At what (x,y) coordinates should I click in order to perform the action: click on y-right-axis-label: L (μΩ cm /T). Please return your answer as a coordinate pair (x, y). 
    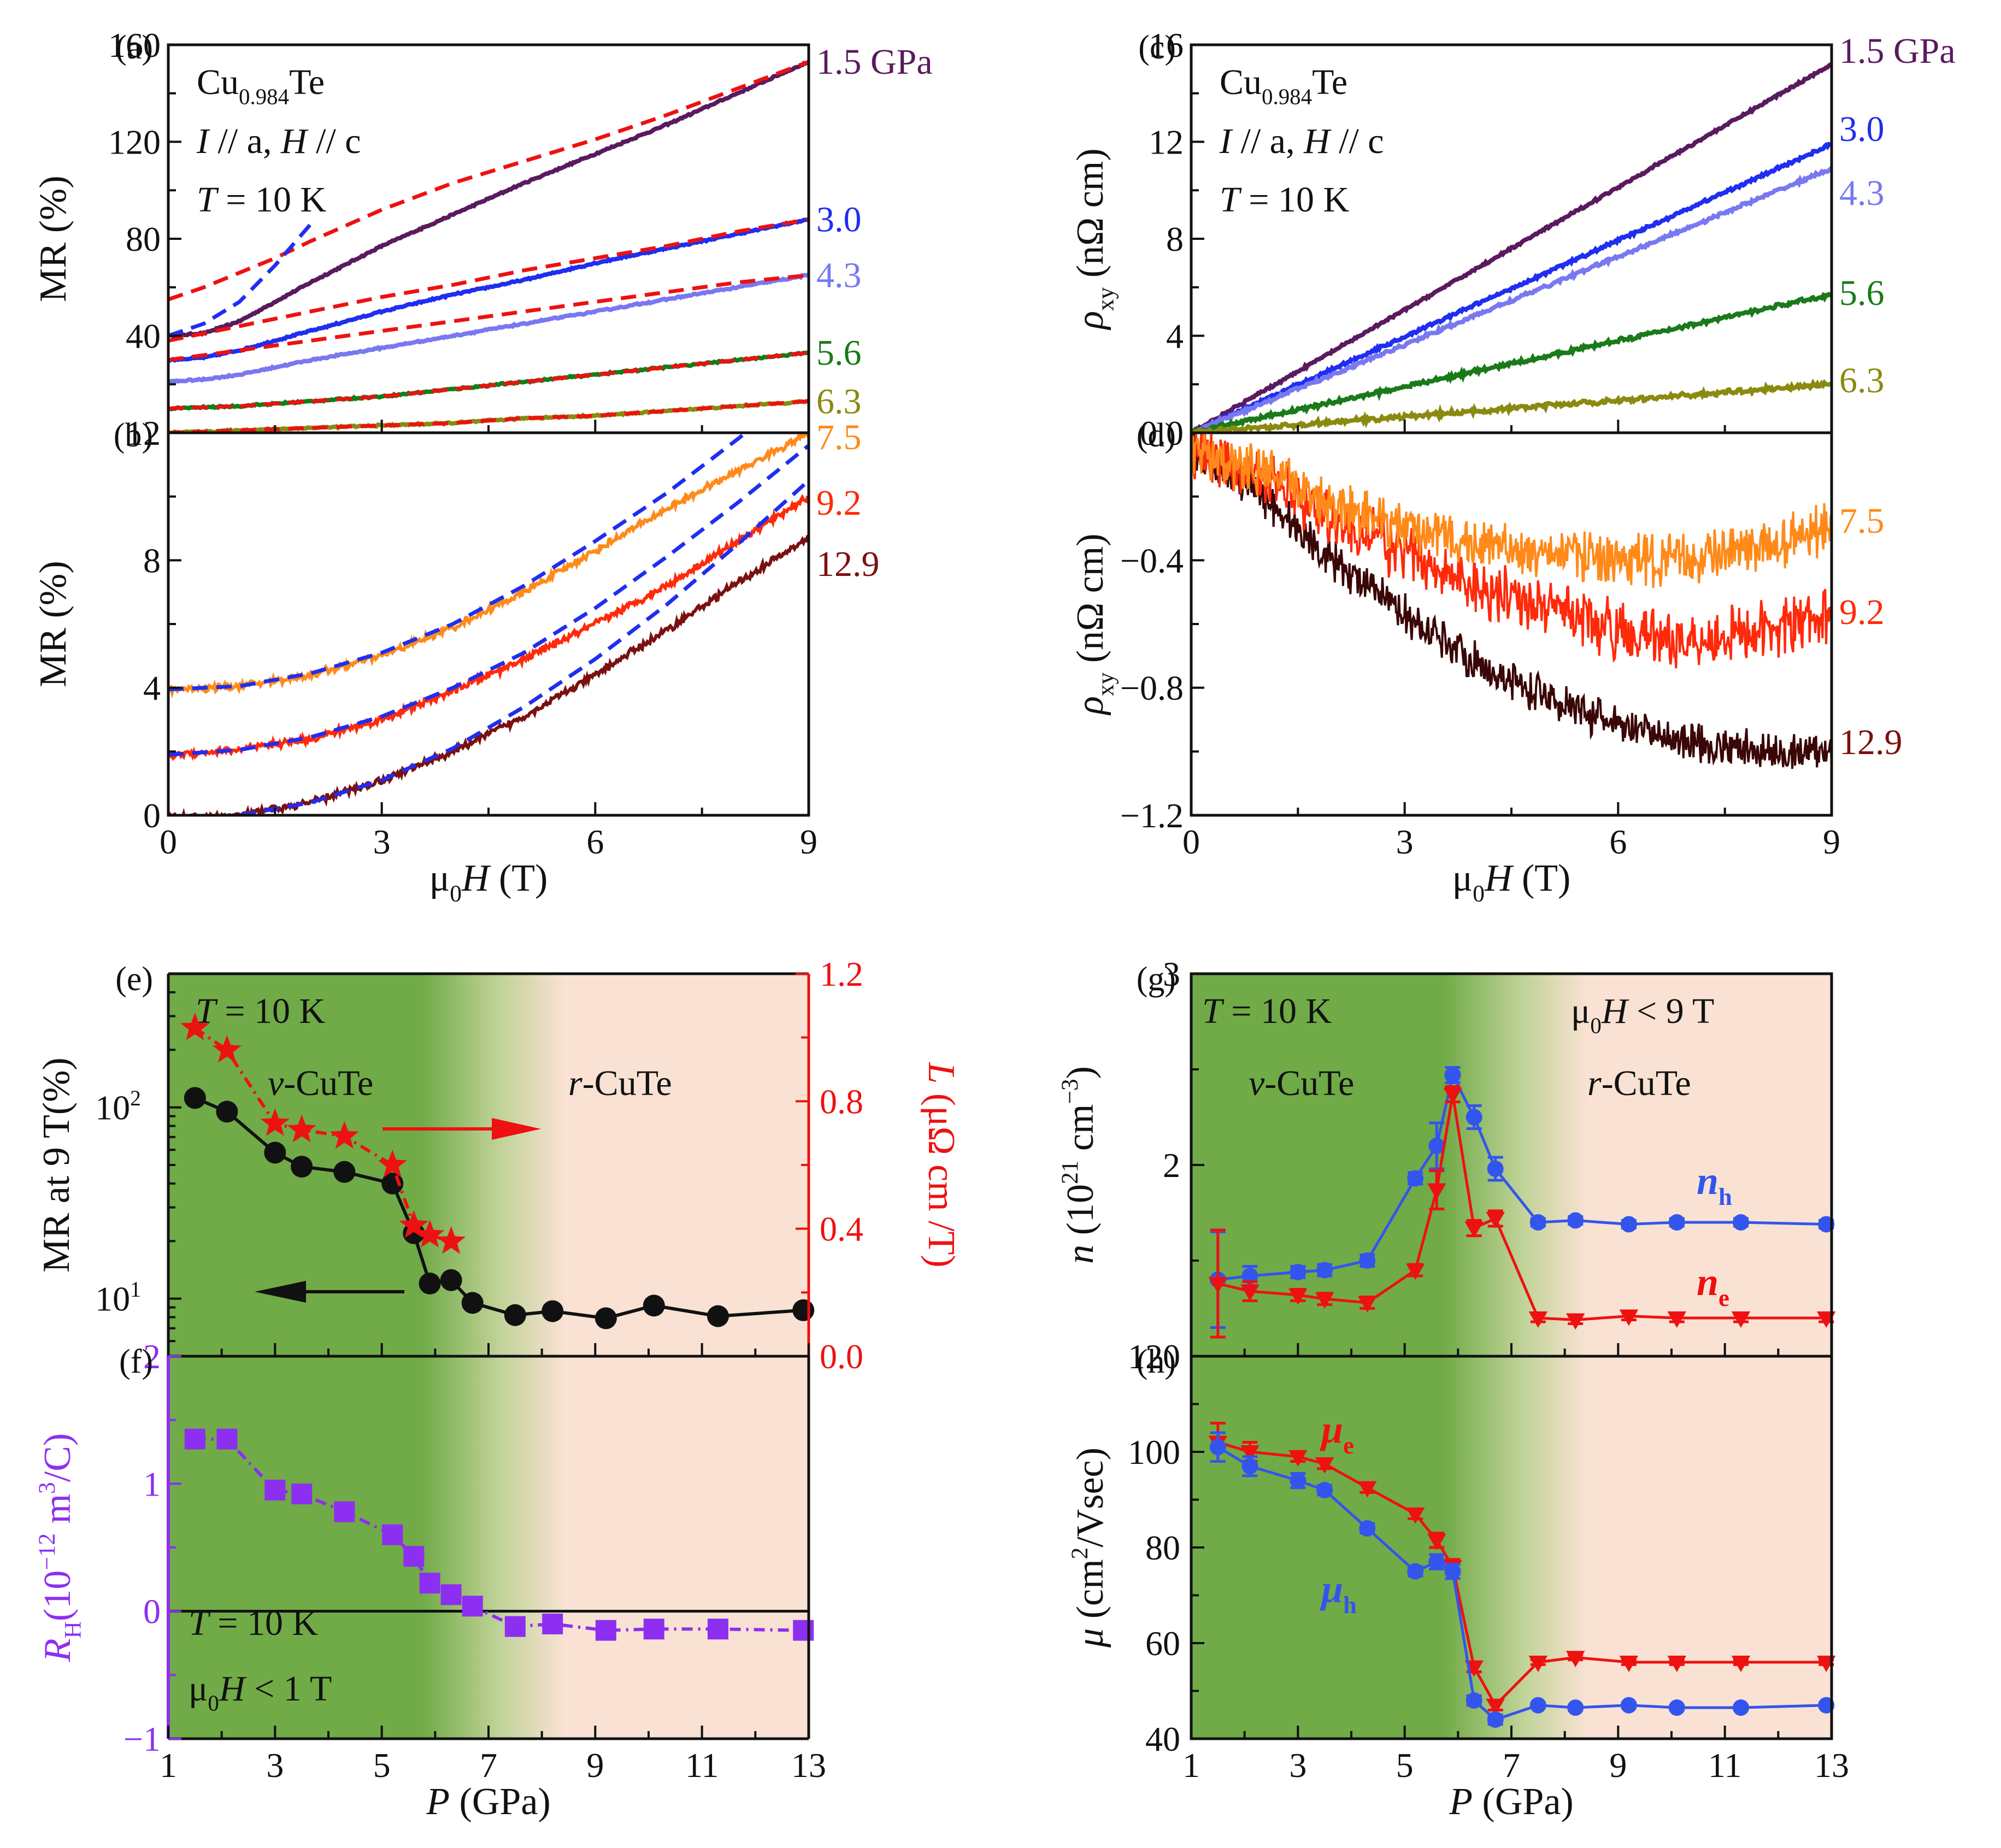
    Looking at the image, I should click on (941, 1164).